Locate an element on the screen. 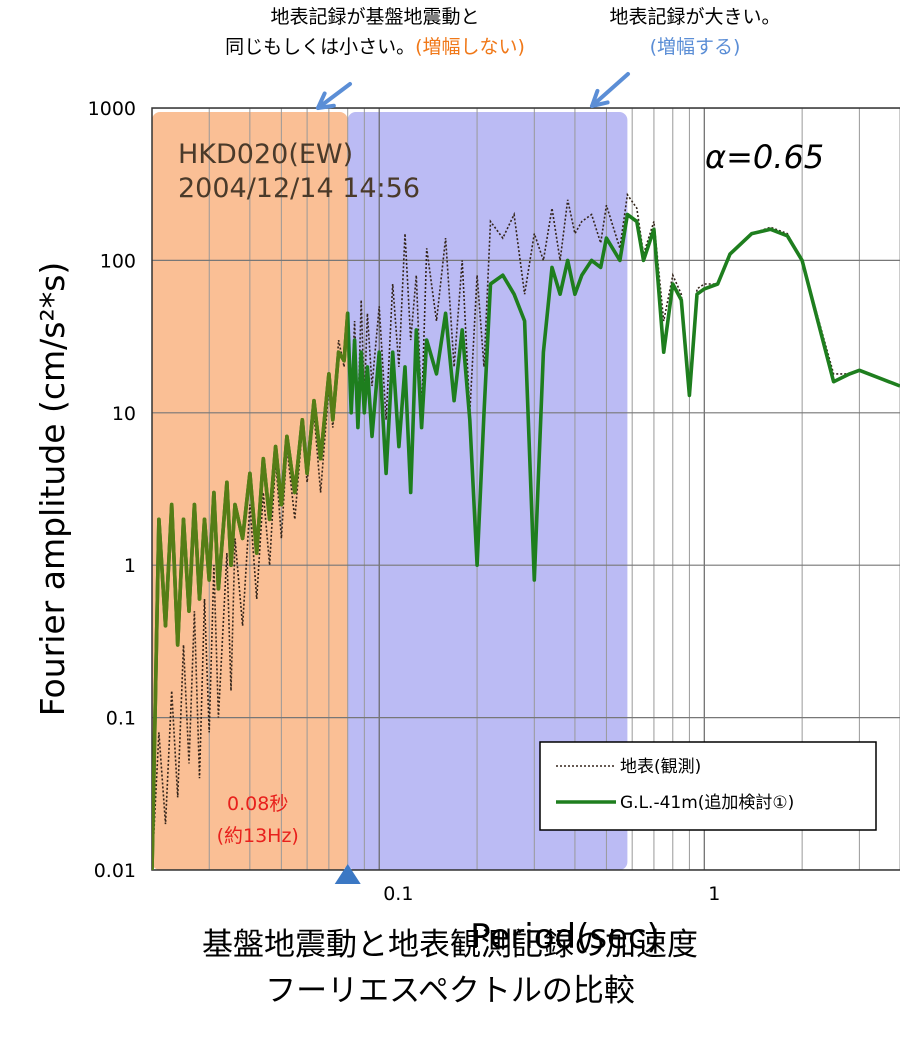 The height and width of the screenshot is (1060, 900). figure-caption: 基盤地震動と地表観測記録の加速度 フーリエスペクトルの比較 is located at coordinates (450, 968).